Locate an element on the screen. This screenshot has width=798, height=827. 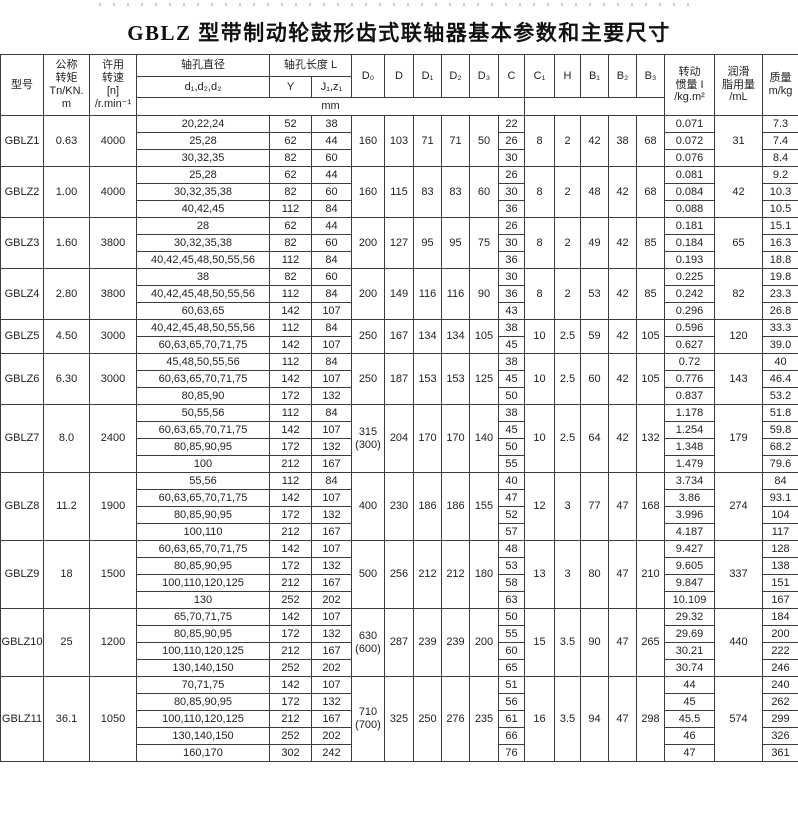
dim-d2-cell: 134 is located at coordinates (455, 336).